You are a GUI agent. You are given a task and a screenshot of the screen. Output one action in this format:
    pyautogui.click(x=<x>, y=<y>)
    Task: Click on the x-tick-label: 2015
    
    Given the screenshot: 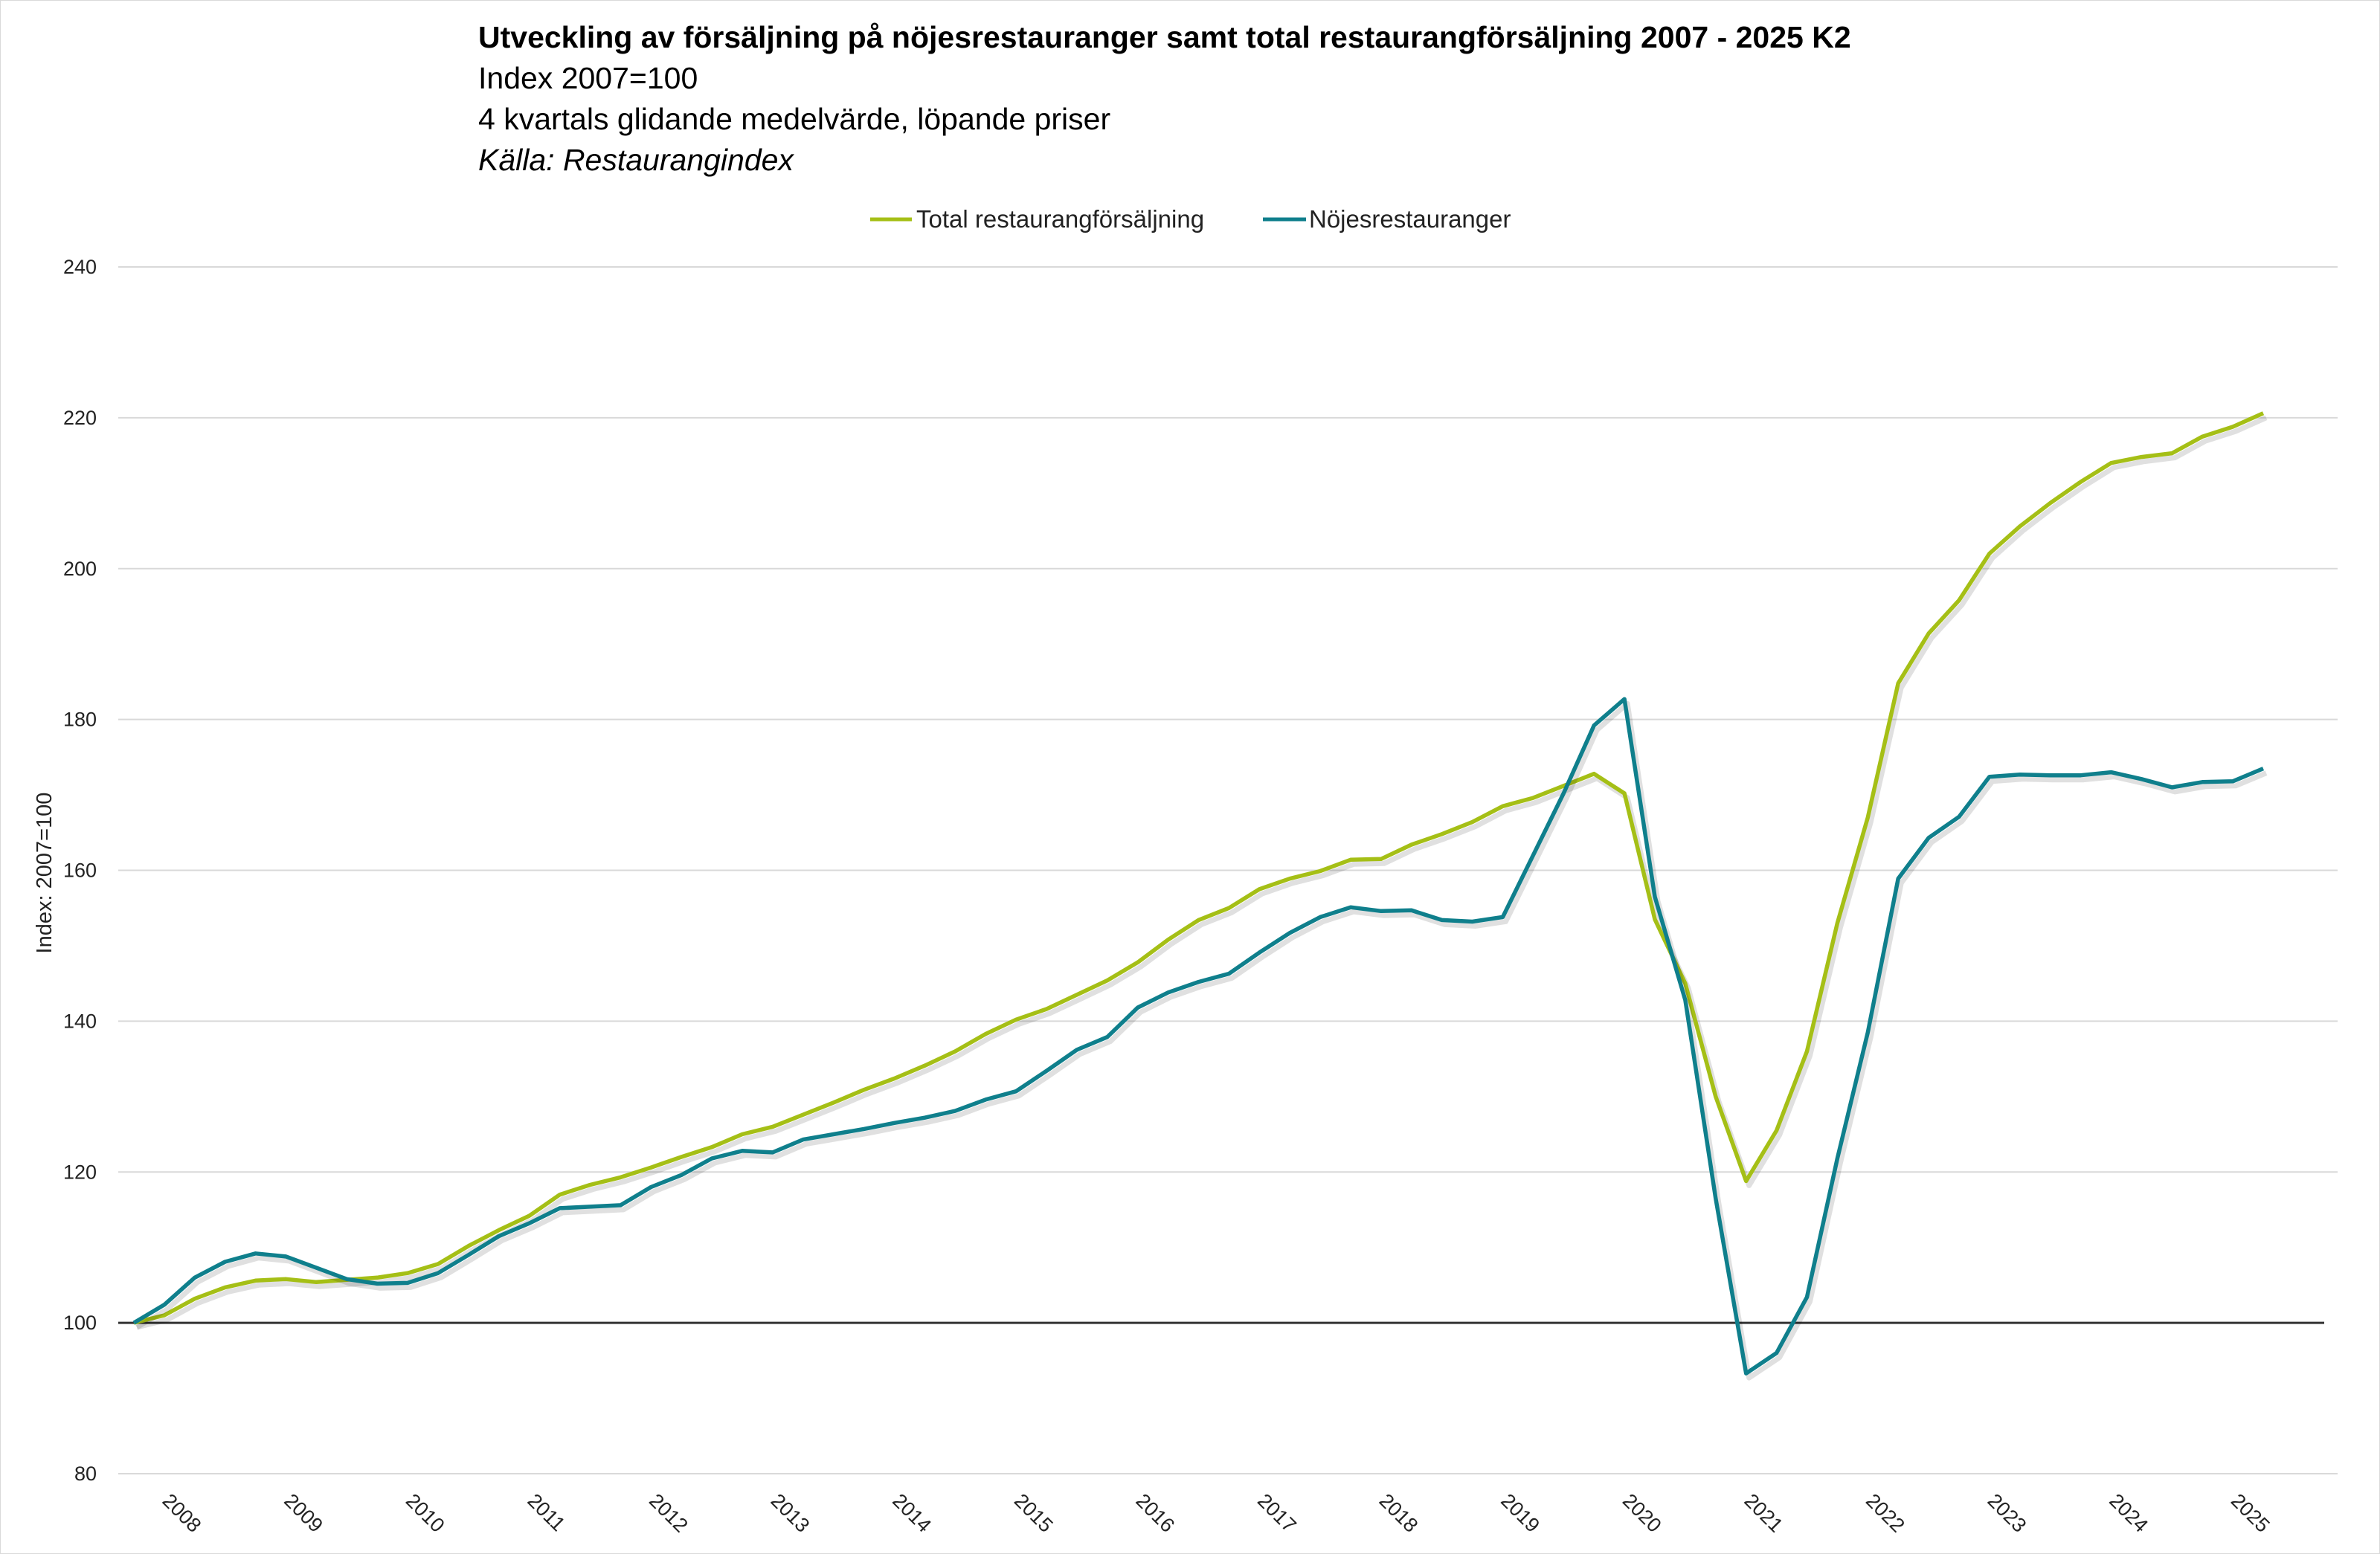 What is the action you would take?
    pyautogui.click(x=1034, y=1513)
    